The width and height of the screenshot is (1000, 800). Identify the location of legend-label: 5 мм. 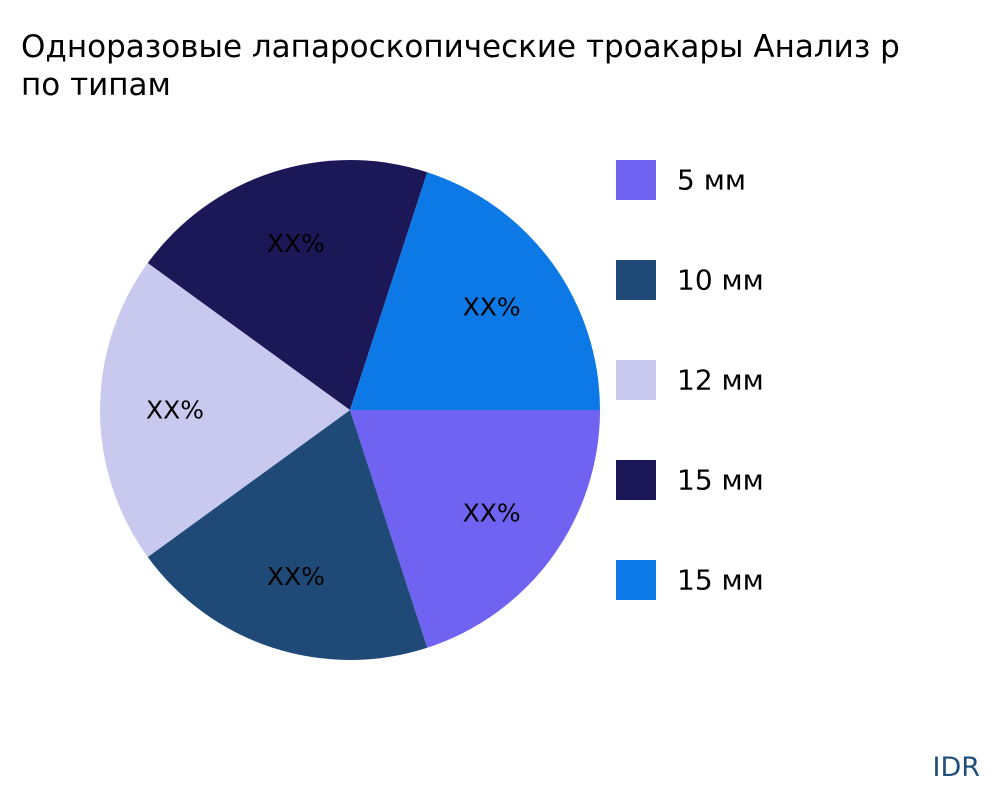
(711, 180).